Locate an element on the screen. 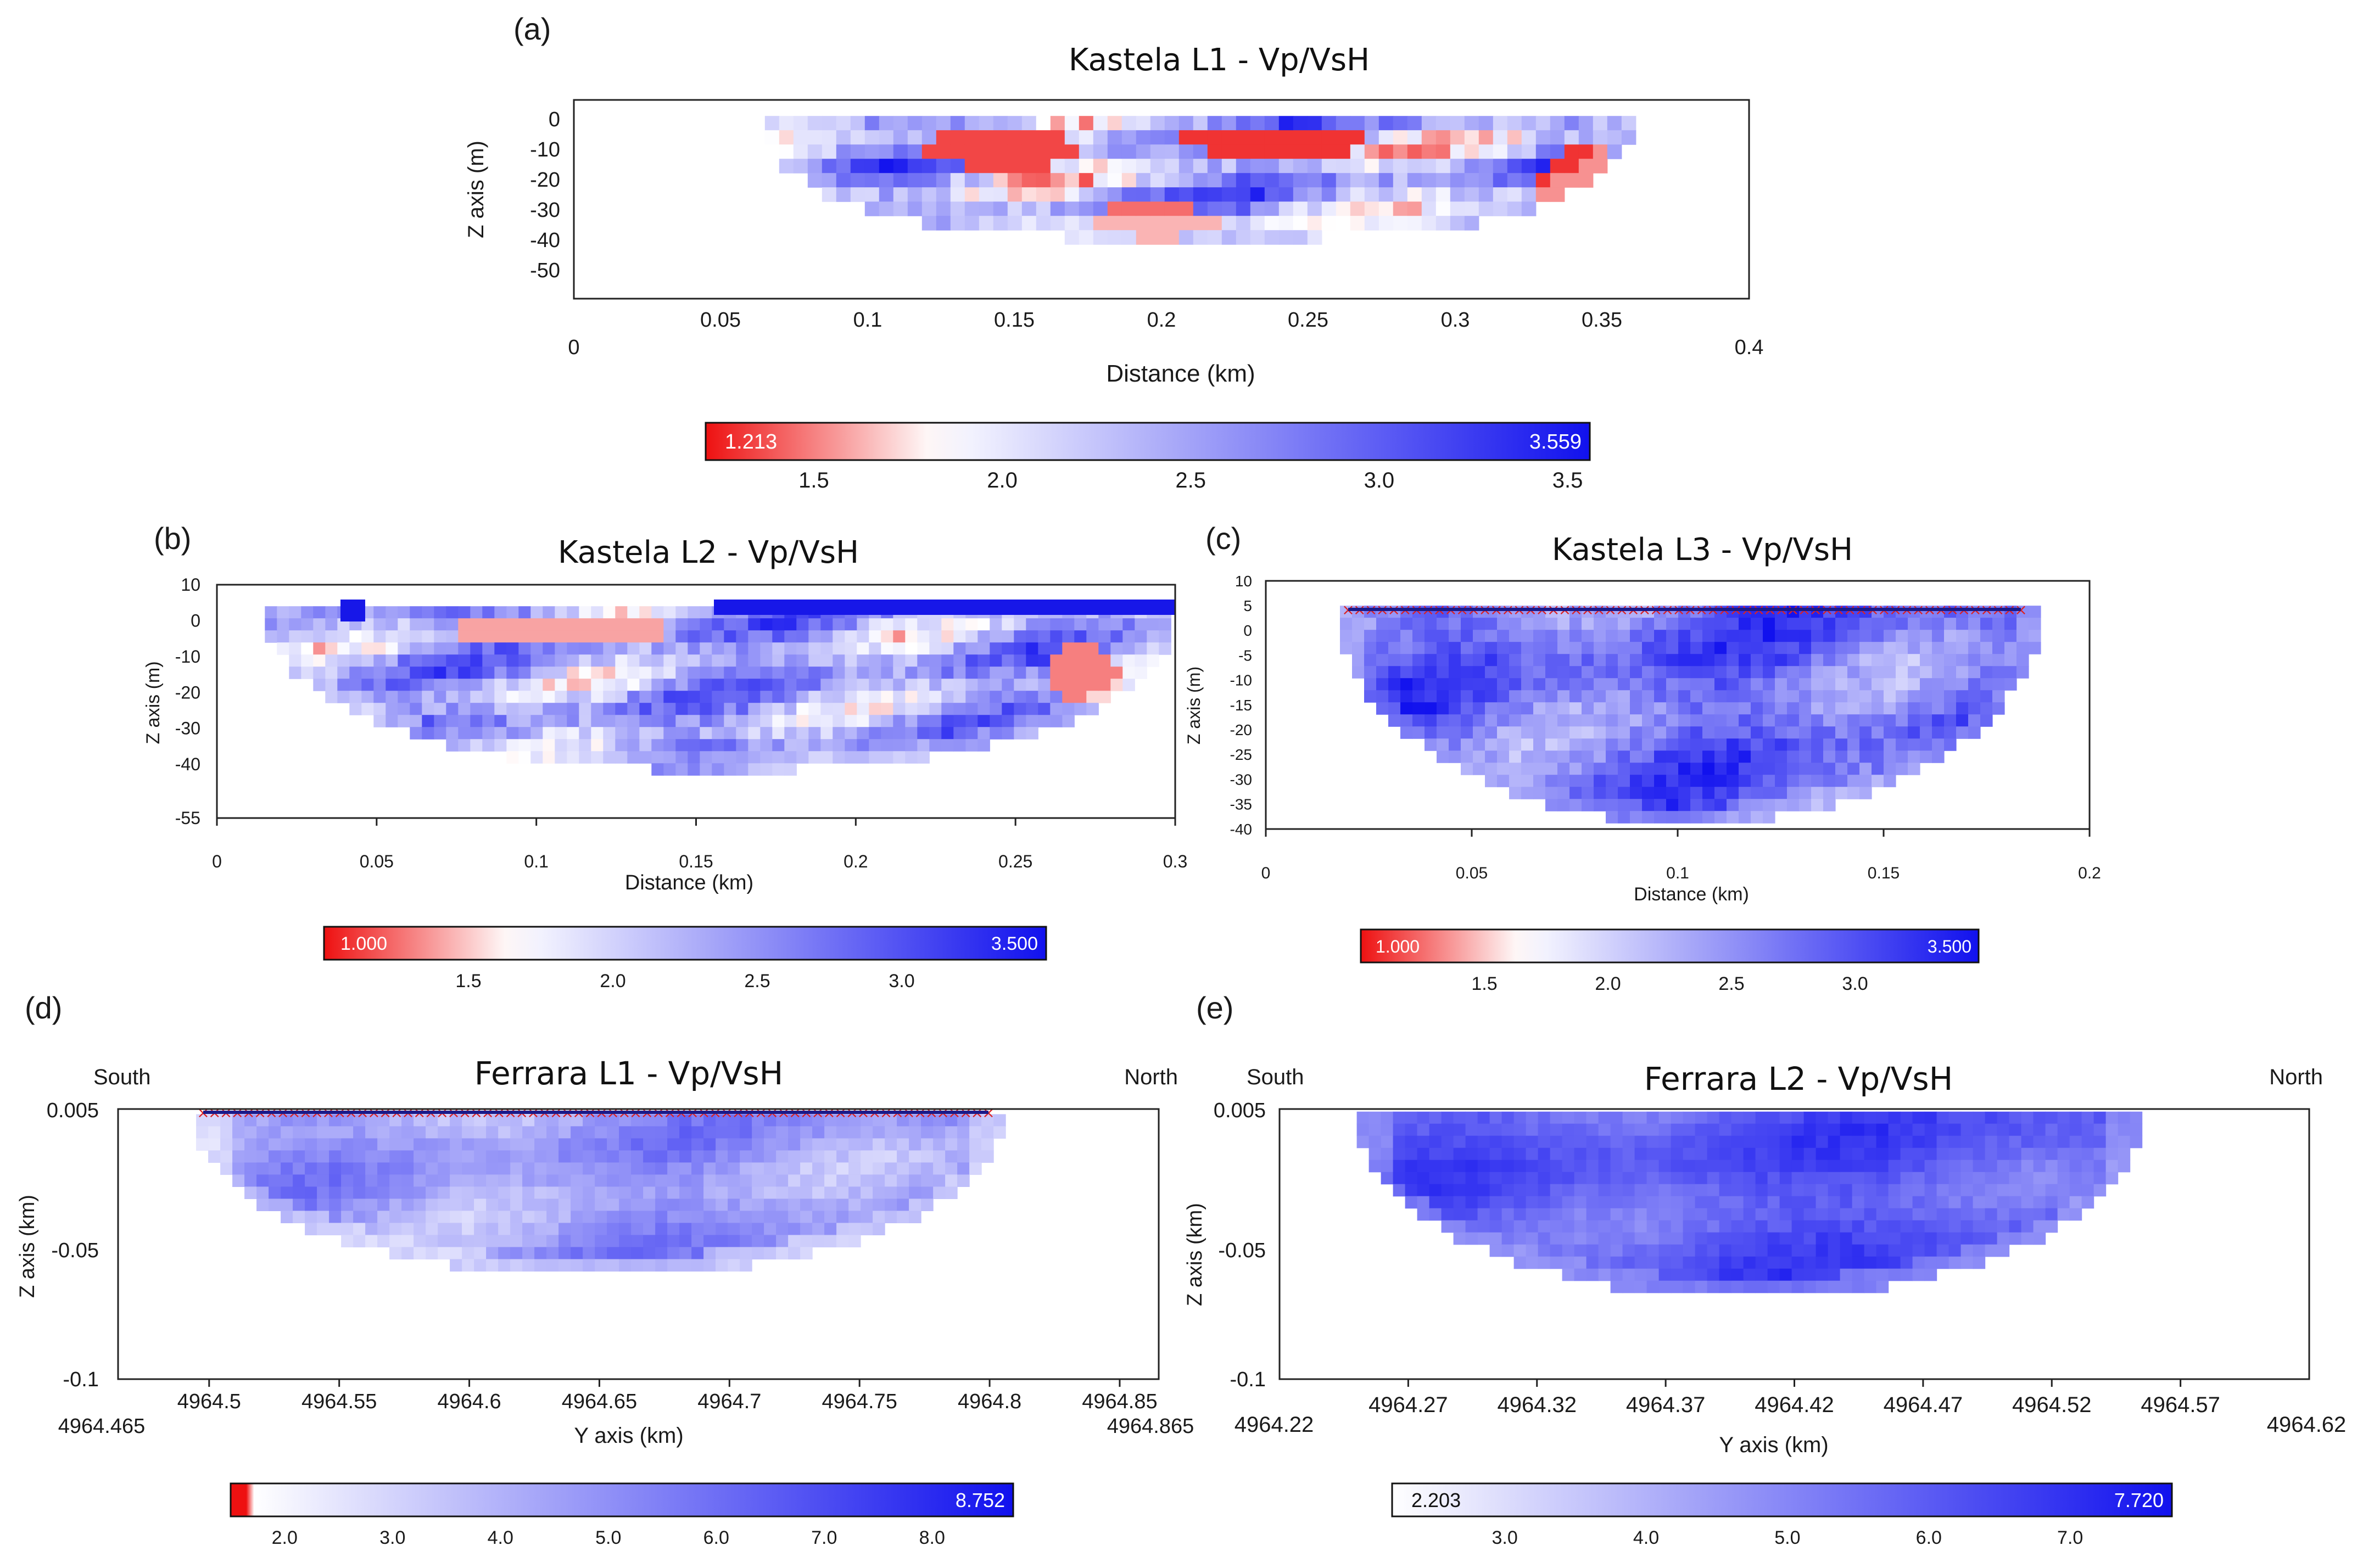 This screenshot has width=2374, height=1568. y-tick-label: 5 is located at coordinates (1247, 605).